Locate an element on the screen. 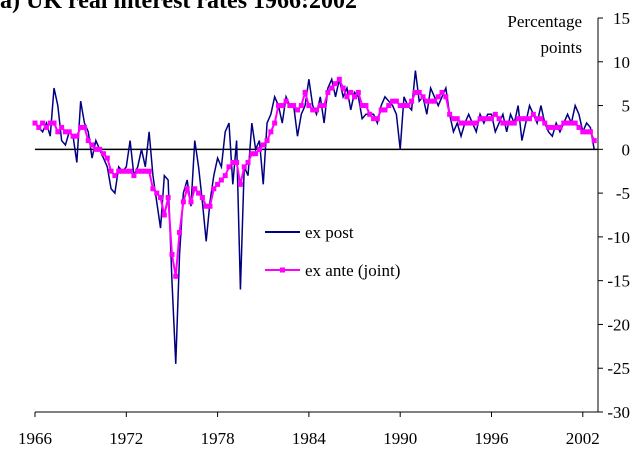 The height and width of the screenshot is (461, 635). y-tick-label: 10 is located at coordinates (621, 62).